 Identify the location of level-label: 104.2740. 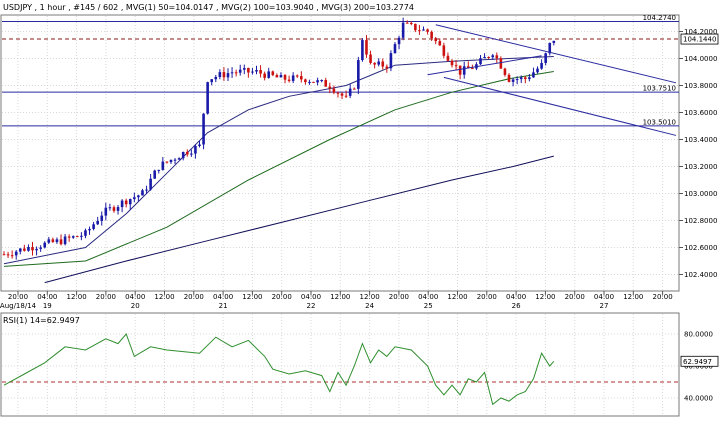
(659, 18).